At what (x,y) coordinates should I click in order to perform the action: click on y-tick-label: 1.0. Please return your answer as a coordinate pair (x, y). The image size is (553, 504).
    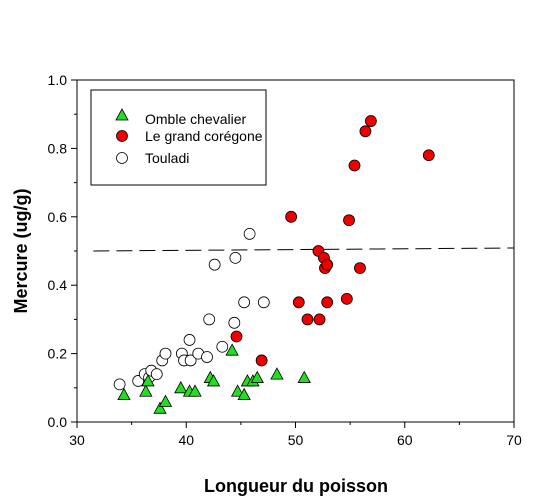
    Looking at the image, I should click on (58, 80).